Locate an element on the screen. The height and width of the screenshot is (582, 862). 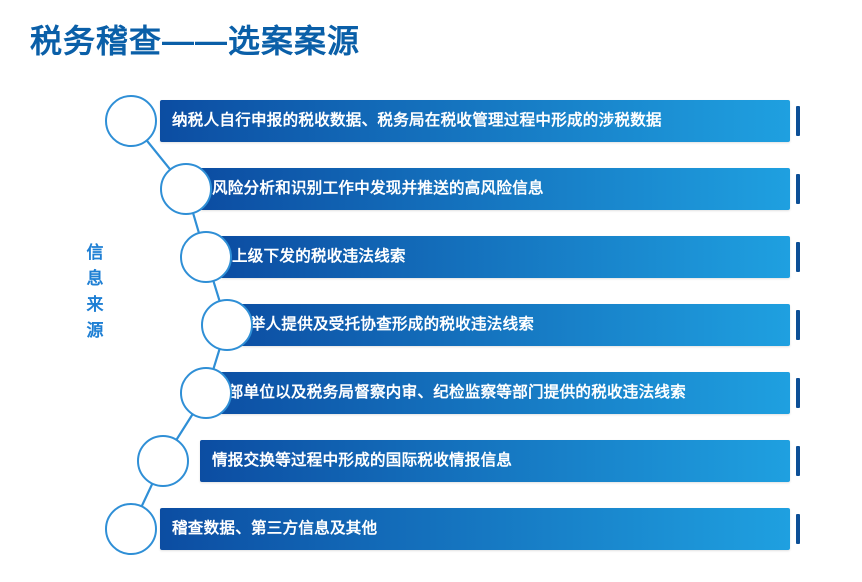
list-item-label: 情报交换等过程中形成的国际税收情报信息 is located at coordinates (362, 460).